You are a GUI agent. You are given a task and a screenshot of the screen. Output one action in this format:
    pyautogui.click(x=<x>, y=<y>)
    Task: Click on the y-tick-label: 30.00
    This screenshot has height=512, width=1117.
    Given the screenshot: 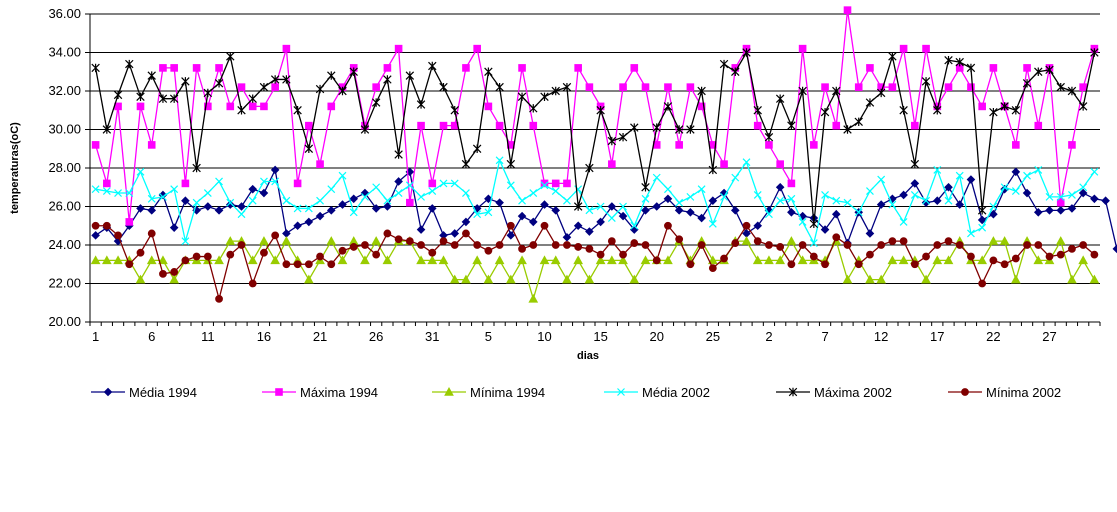 What is the action you would take?
    pyautogui.click(x=64, y=129)
    